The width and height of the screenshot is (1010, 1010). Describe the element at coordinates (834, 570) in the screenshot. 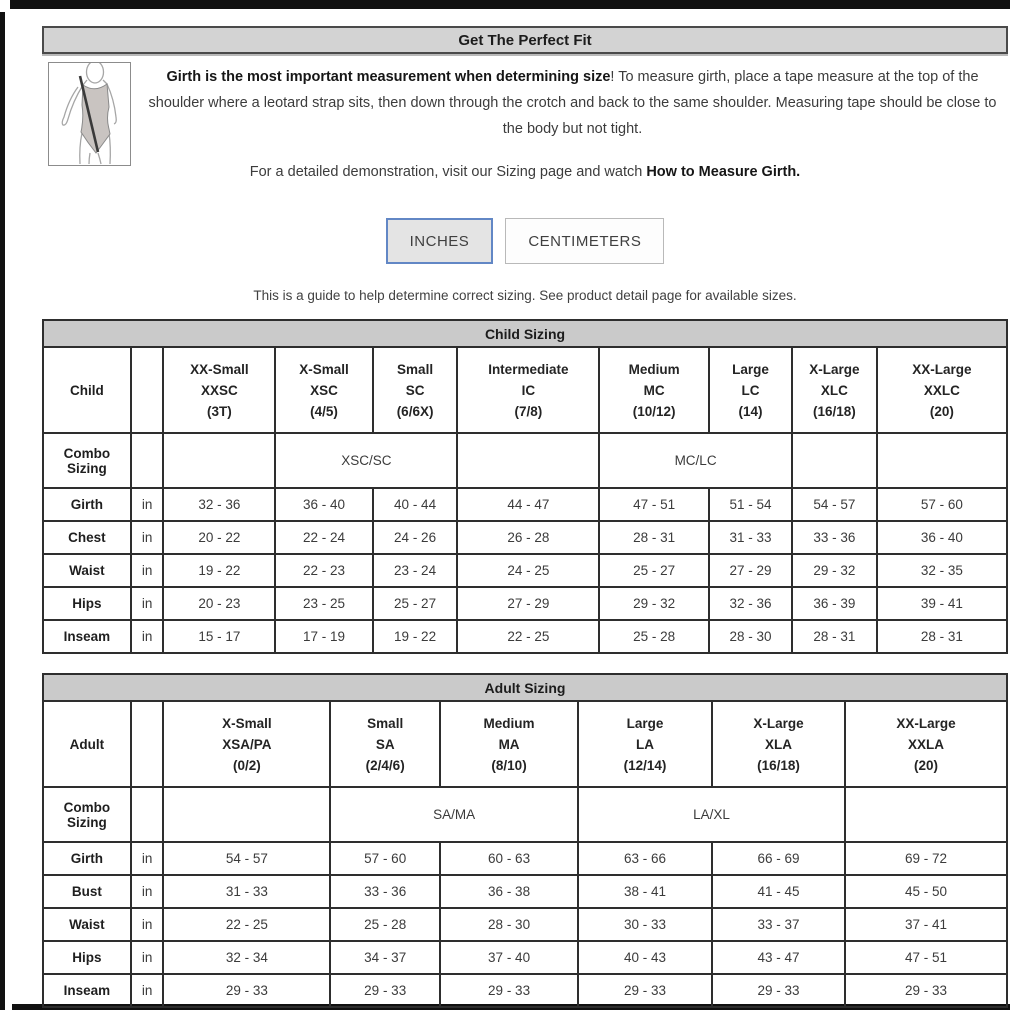

I see `range-cell: 29 - 32` at that location.